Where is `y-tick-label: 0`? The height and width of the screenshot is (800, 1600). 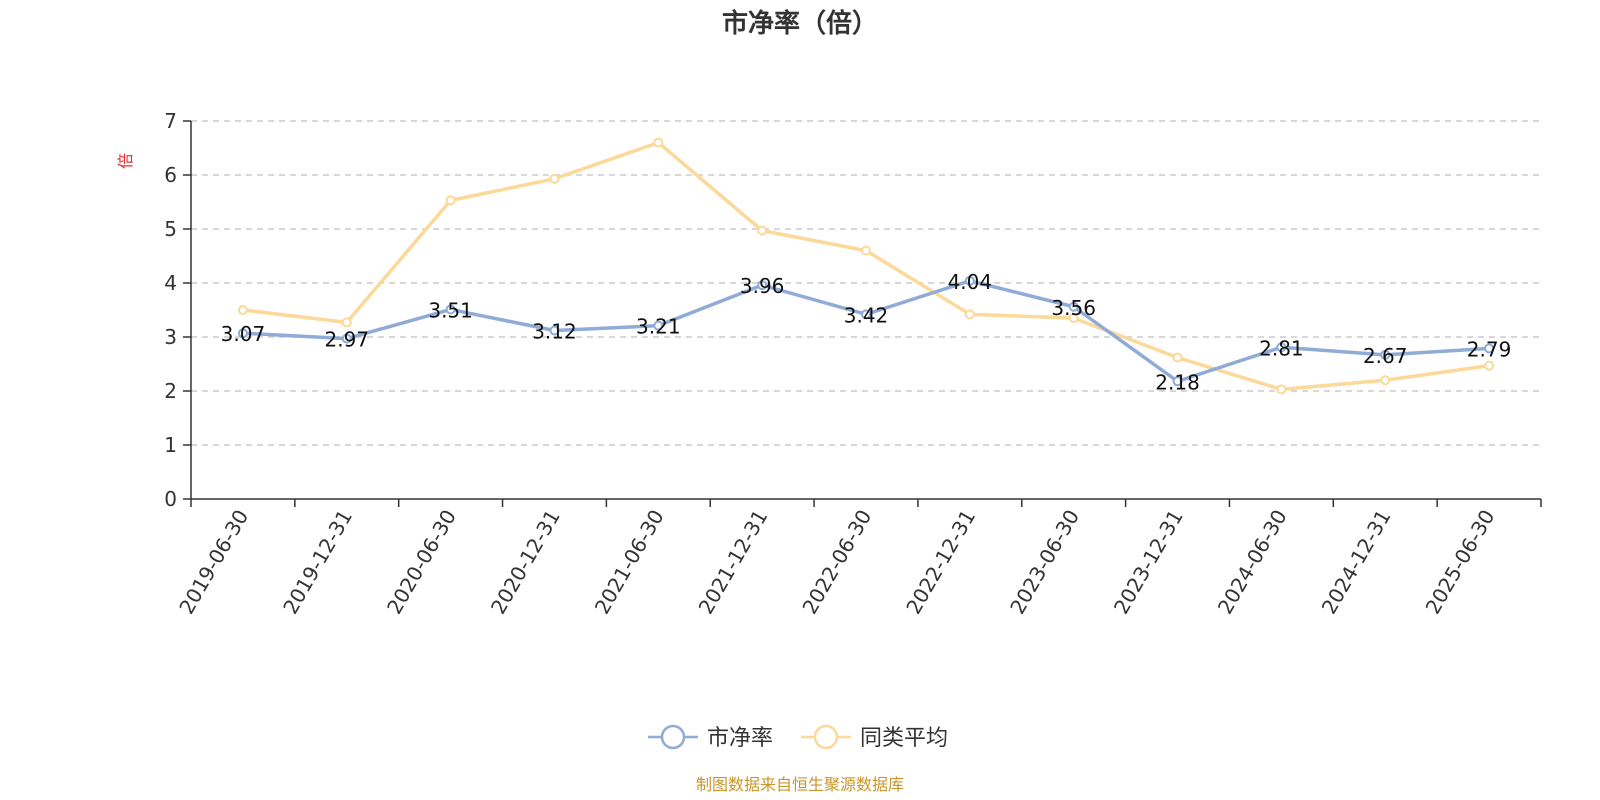
y-tick-label: 0 is located at coordinates (170, 499).